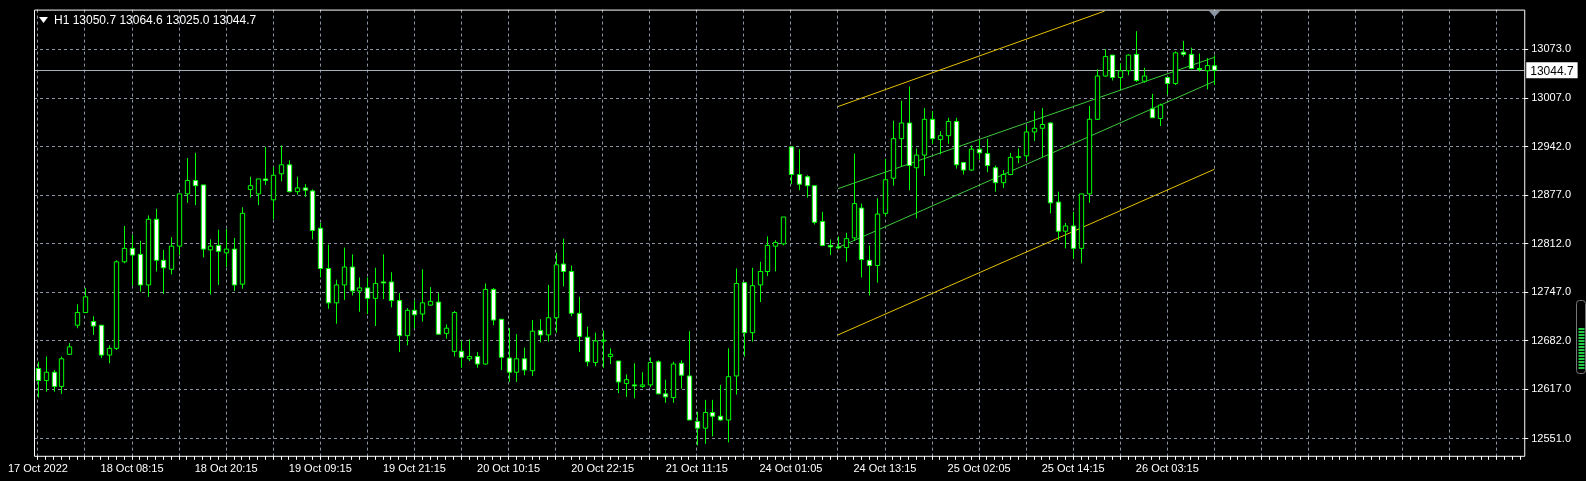  What do you see at coordinates (1551, 291) in the screenshot?
I see `y-tick-label: 12747.0` at bounding box center [1551, 291].